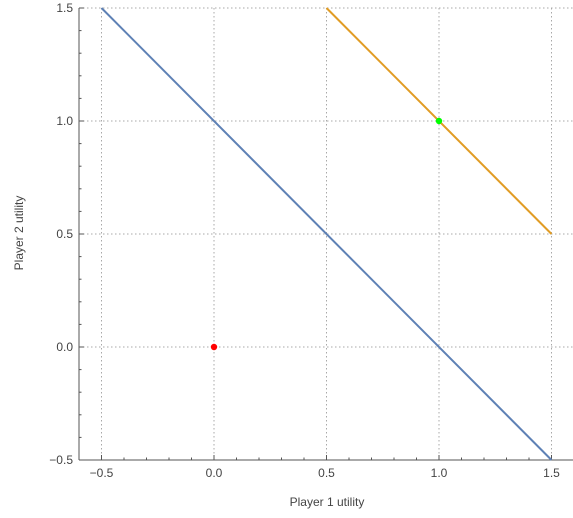  I want to click on y-tick-label: 1.5, so click(64, 8).